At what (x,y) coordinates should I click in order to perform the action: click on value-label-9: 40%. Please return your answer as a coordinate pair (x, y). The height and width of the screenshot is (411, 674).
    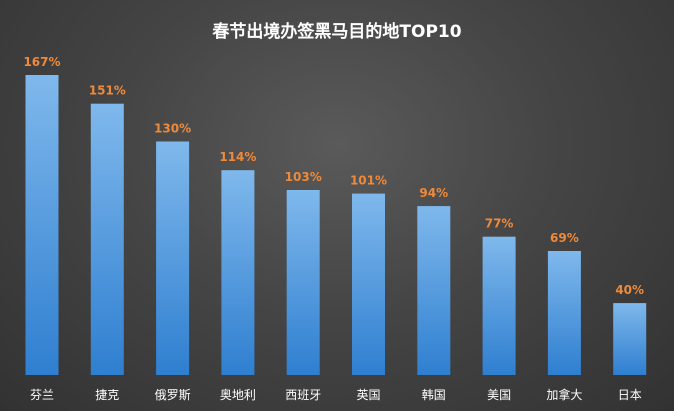
    Looking at the image, I should click on (629, 290).